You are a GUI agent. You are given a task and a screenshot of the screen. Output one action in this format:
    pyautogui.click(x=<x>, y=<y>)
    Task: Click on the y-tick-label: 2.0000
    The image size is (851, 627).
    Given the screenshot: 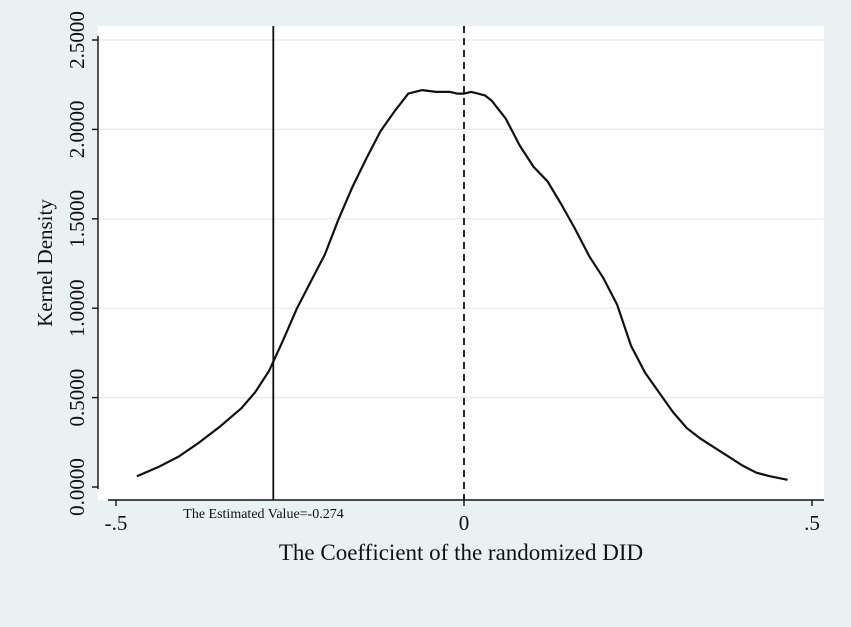 What is the action you would take?
    pyautogui.click(x=77, y=130)
    